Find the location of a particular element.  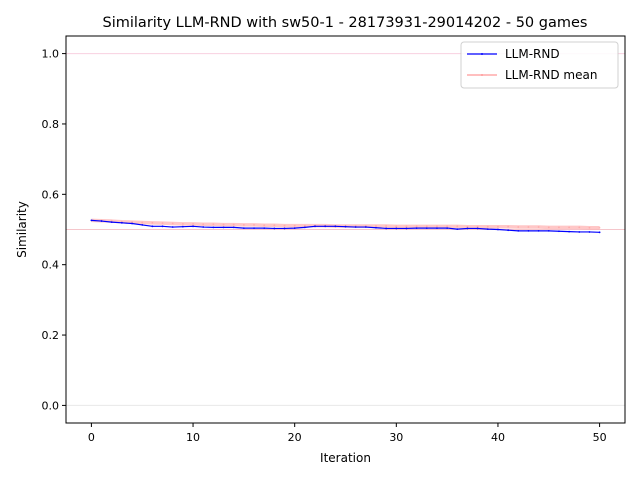

y-tick-label: 0.4 is located at coordinates (51, 265).